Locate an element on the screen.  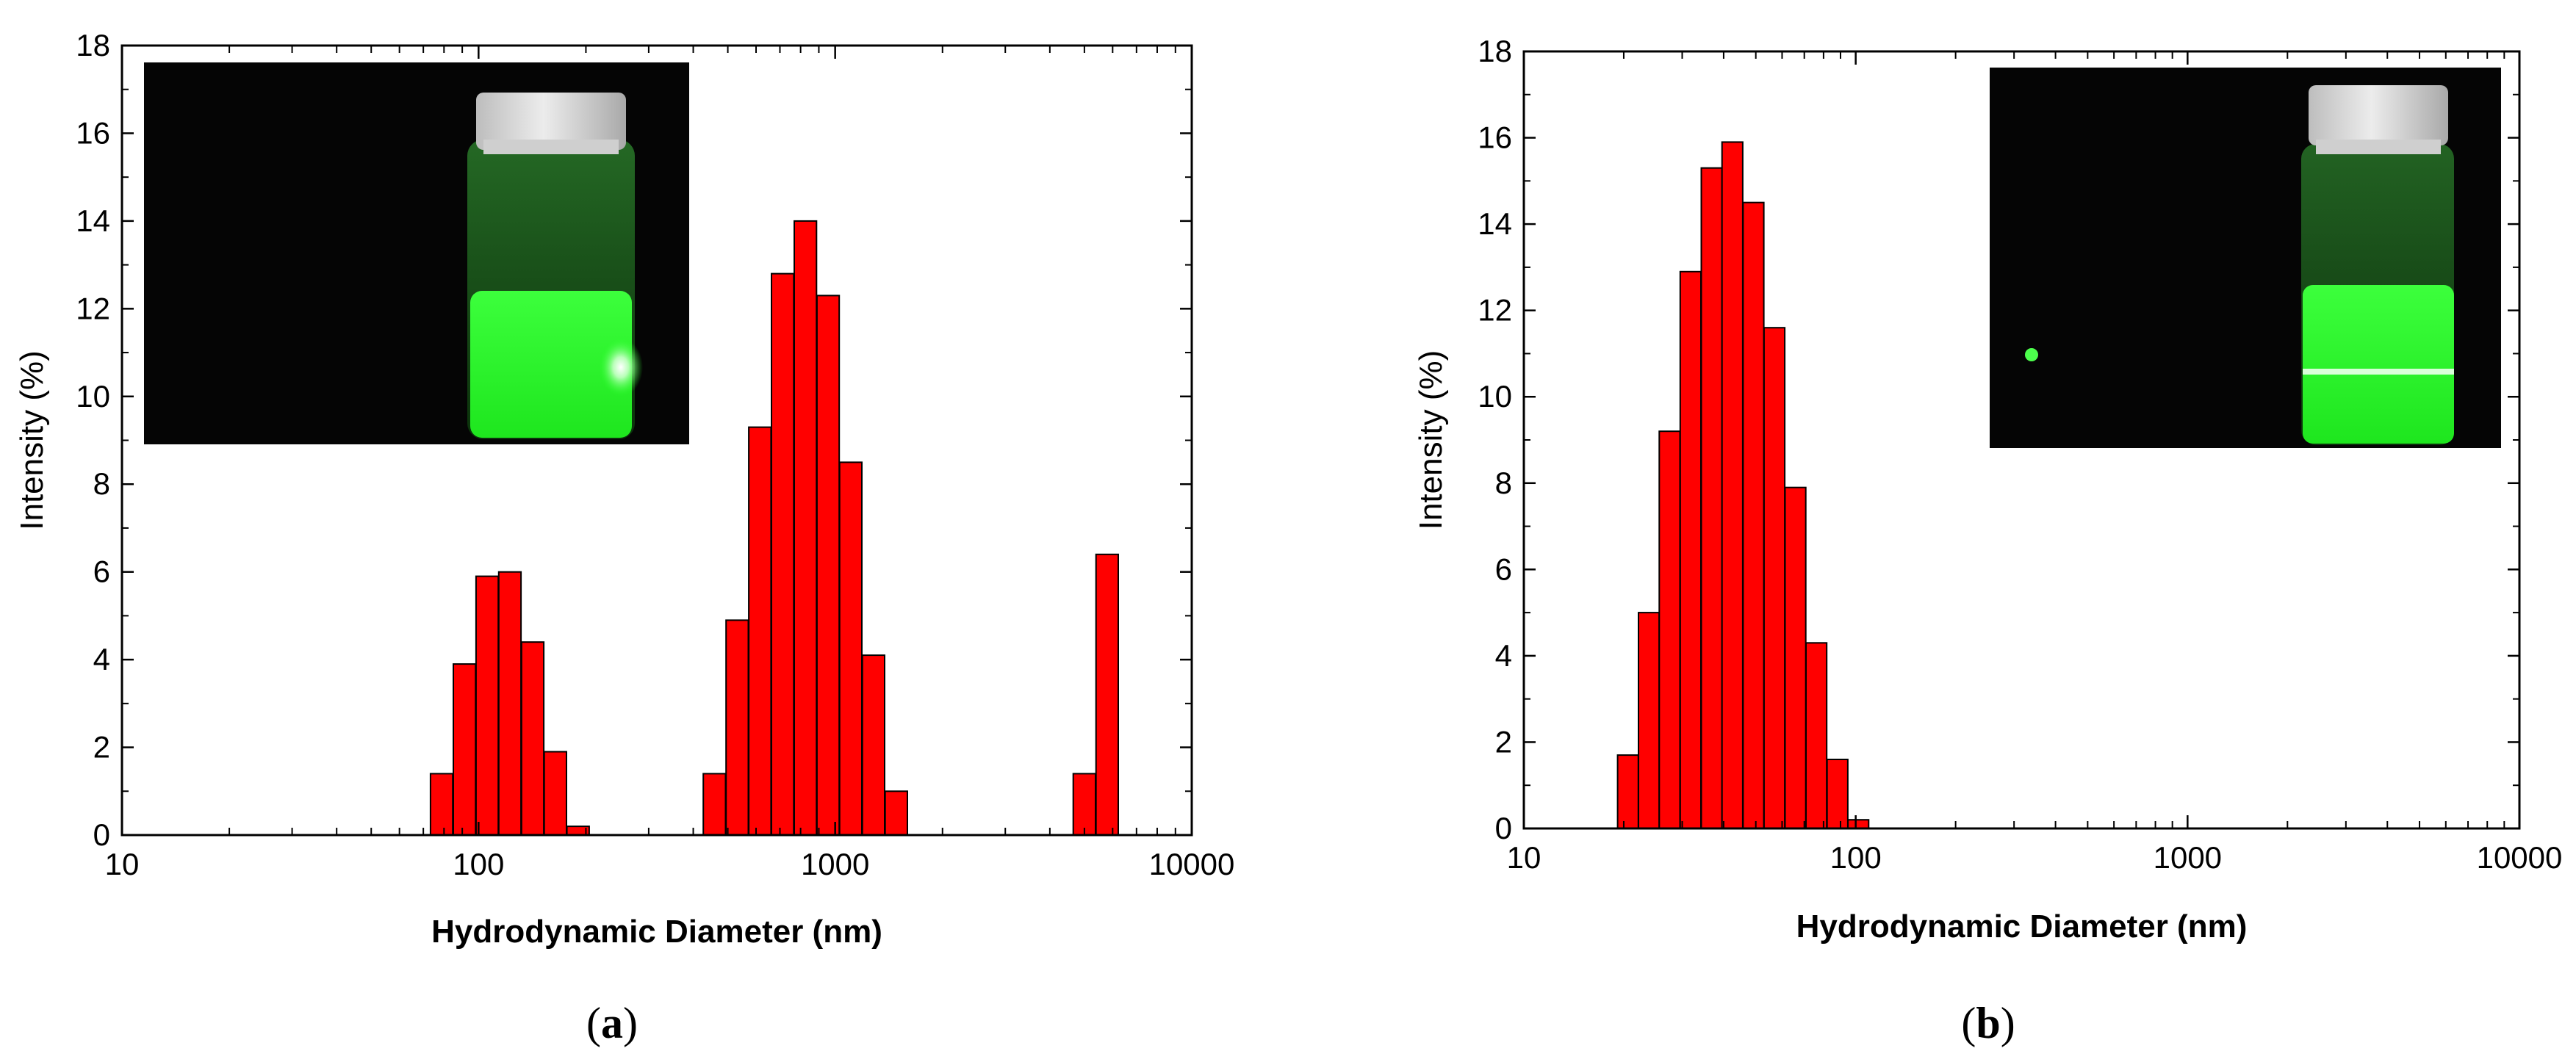
panel-label-b: (b) is located at coordinates (1988, 1023).